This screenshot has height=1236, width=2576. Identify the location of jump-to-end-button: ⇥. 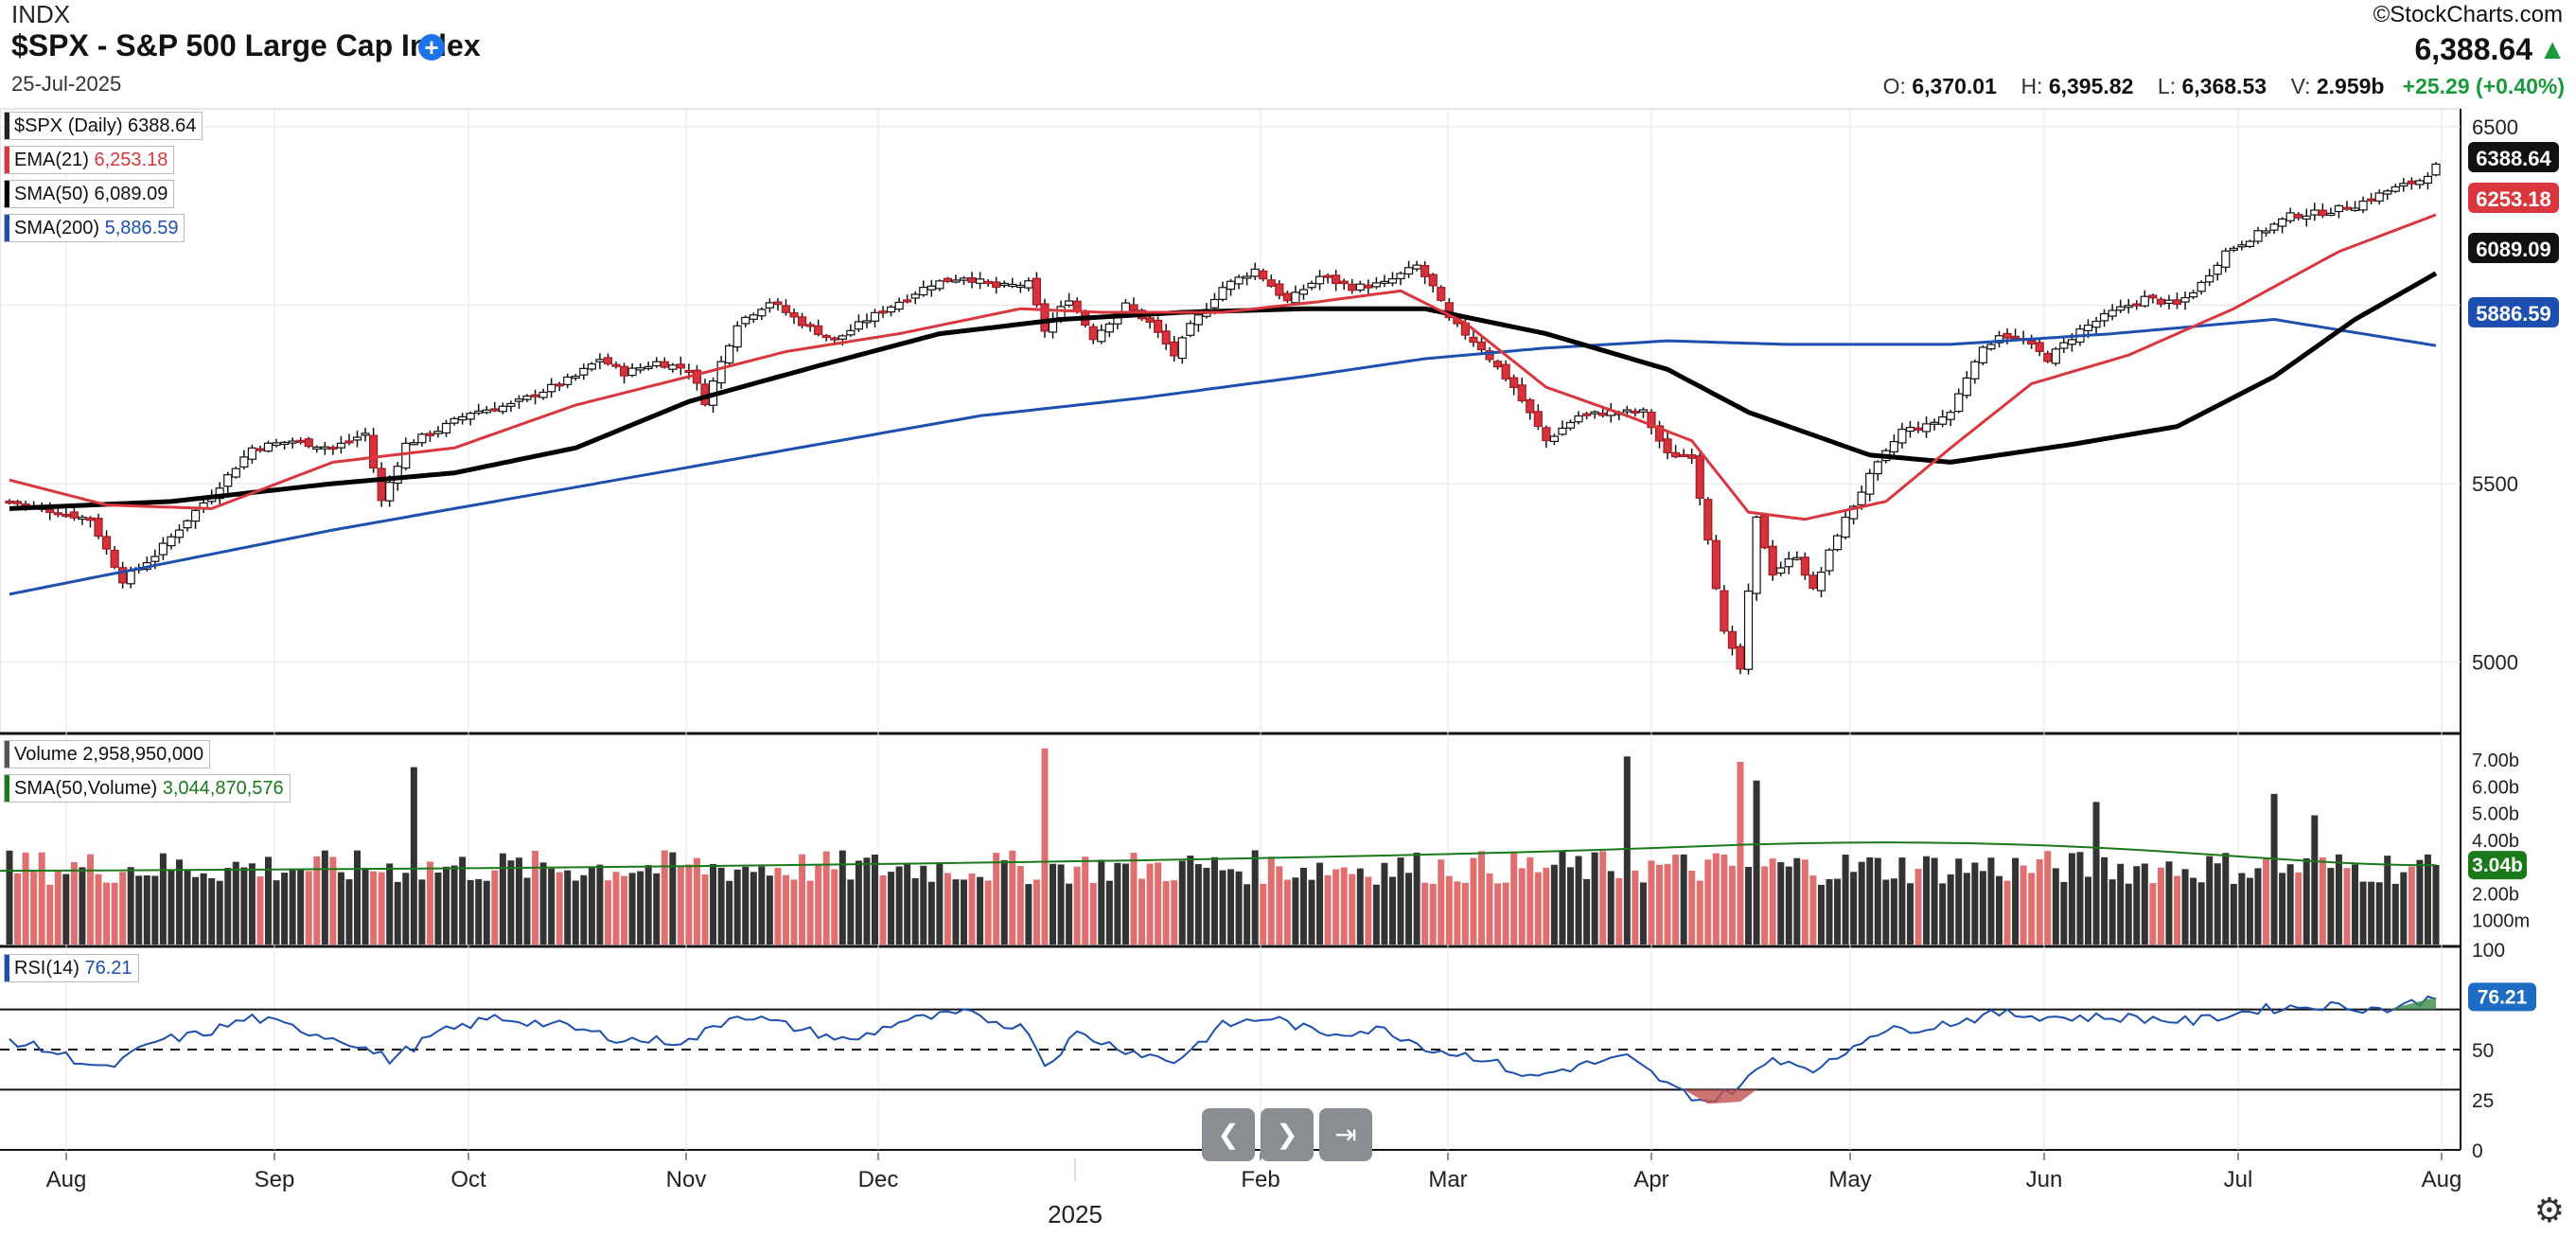
(1345, 1134).